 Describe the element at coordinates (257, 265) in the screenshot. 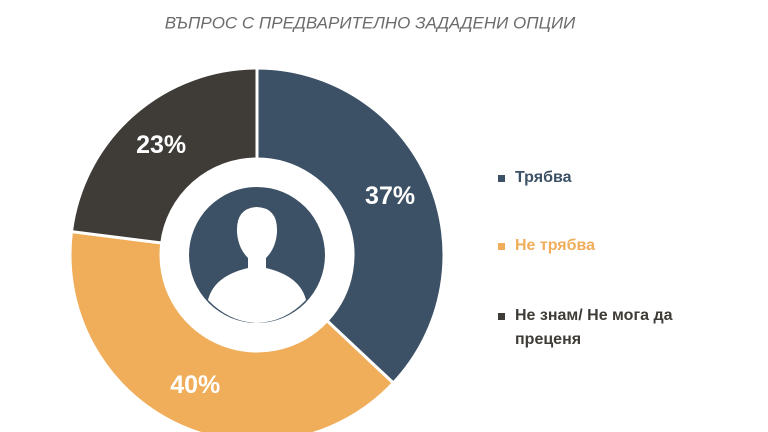

I see `person-silhouette` at that location.